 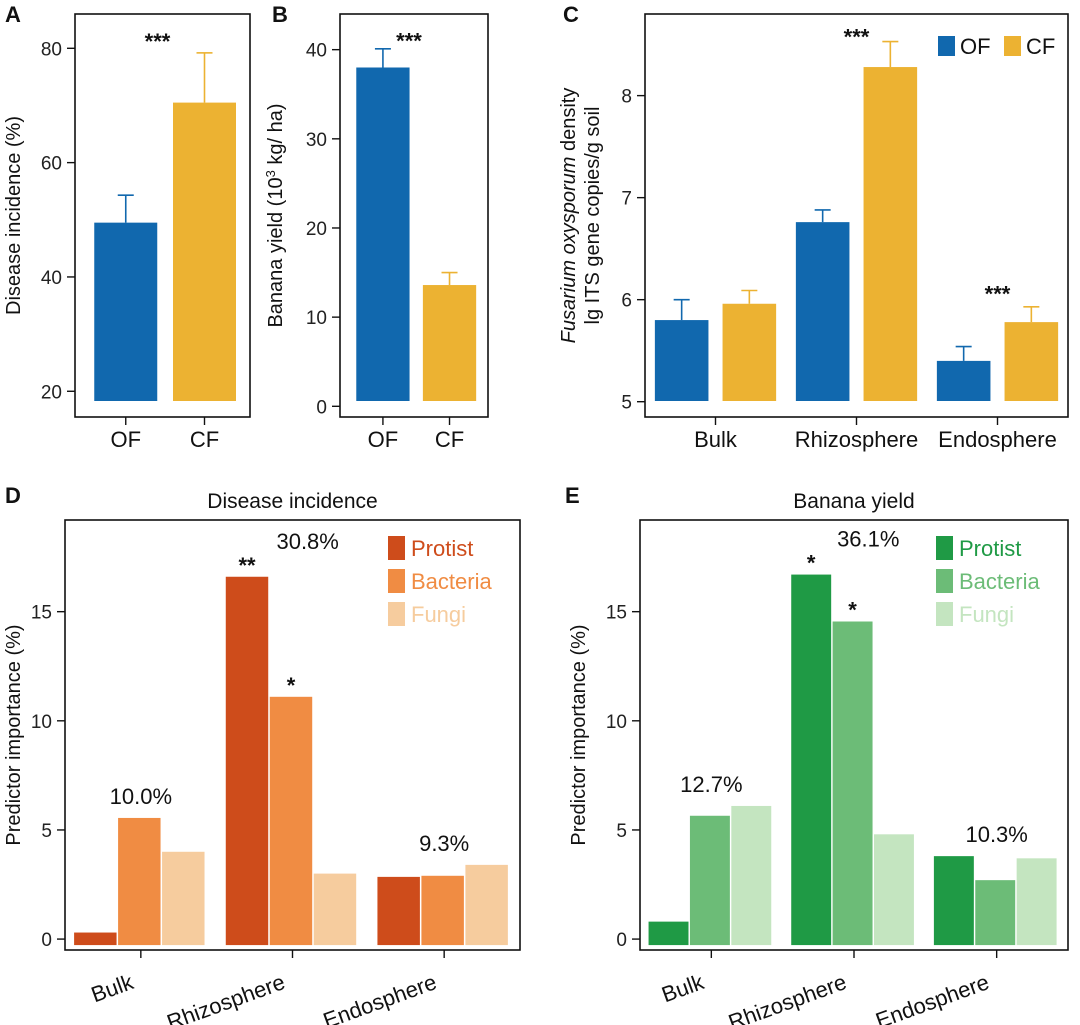 What do you see at coordinates (868, 539) in the screenshot?
I see `group-percent-label: 36.1%` at bounding box center [868, 539].